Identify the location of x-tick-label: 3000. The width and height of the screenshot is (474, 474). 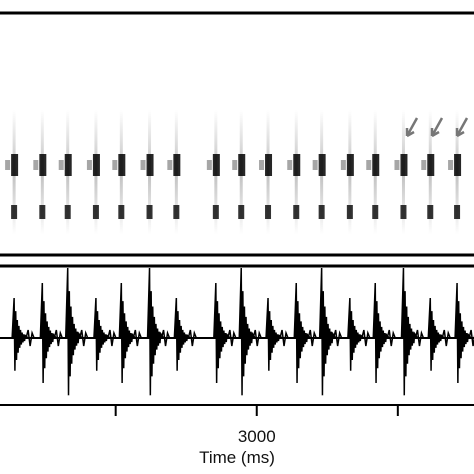
(257, 436).